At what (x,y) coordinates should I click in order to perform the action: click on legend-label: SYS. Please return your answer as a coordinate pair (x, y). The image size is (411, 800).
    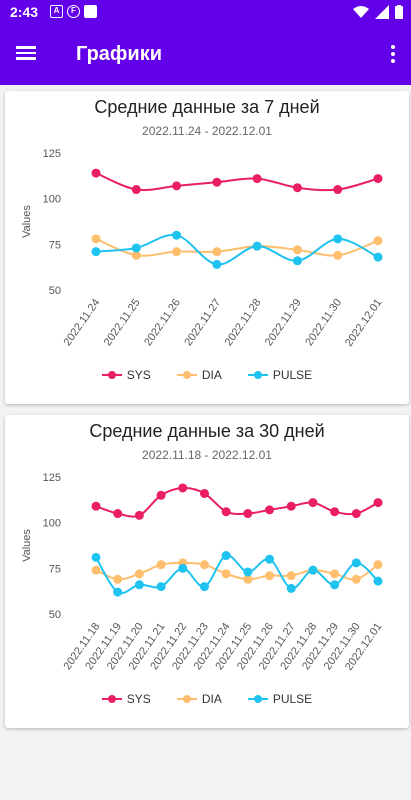
    Looking at the image, I should click on (138, 375).